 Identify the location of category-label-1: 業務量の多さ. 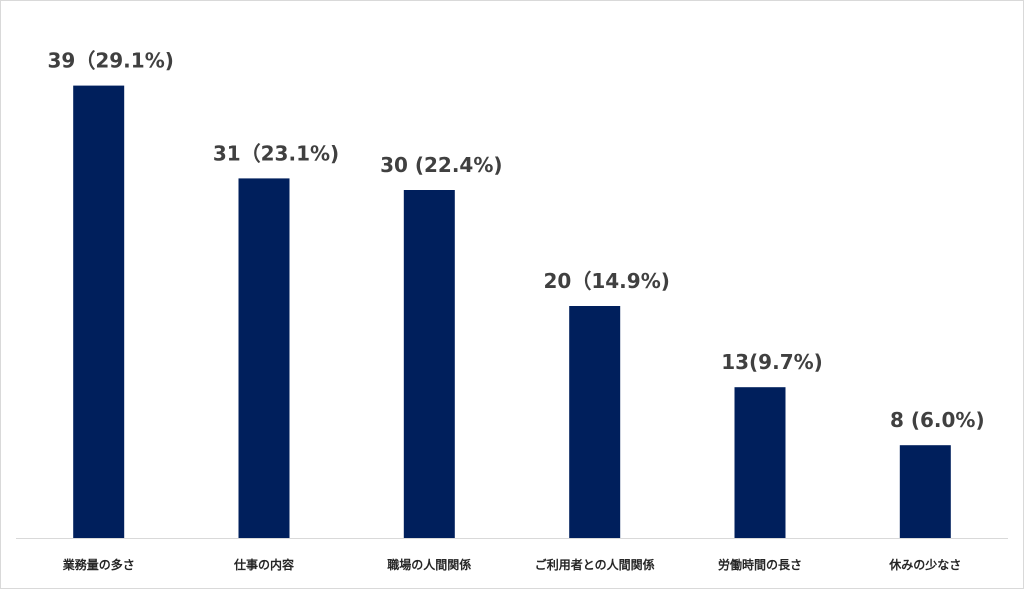
(98, 564).